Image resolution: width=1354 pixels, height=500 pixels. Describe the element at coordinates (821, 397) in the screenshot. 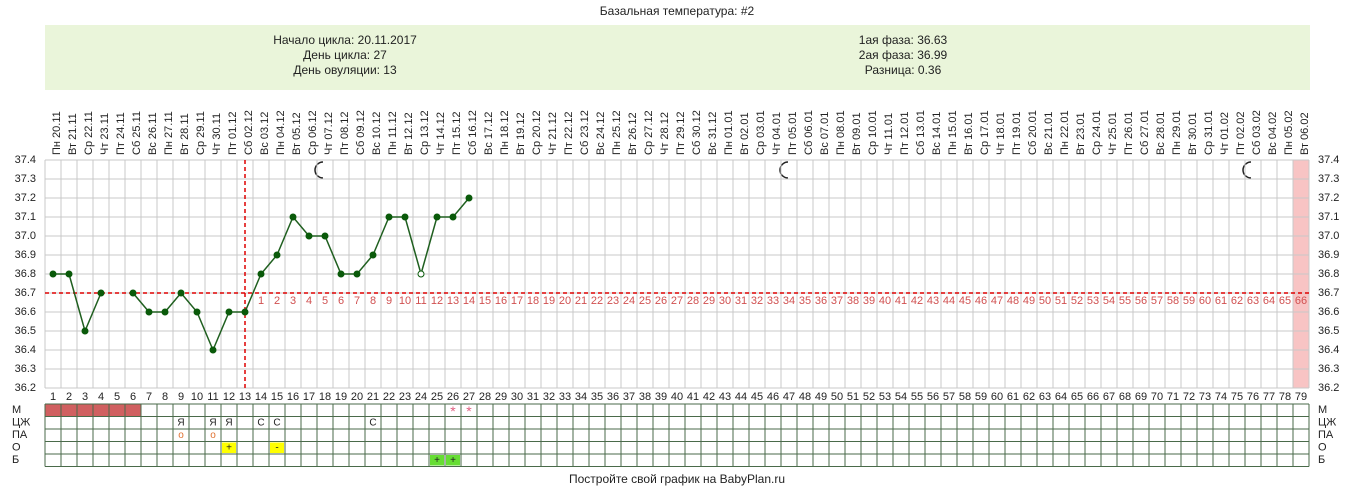

I see `day-number: 49` at that location.